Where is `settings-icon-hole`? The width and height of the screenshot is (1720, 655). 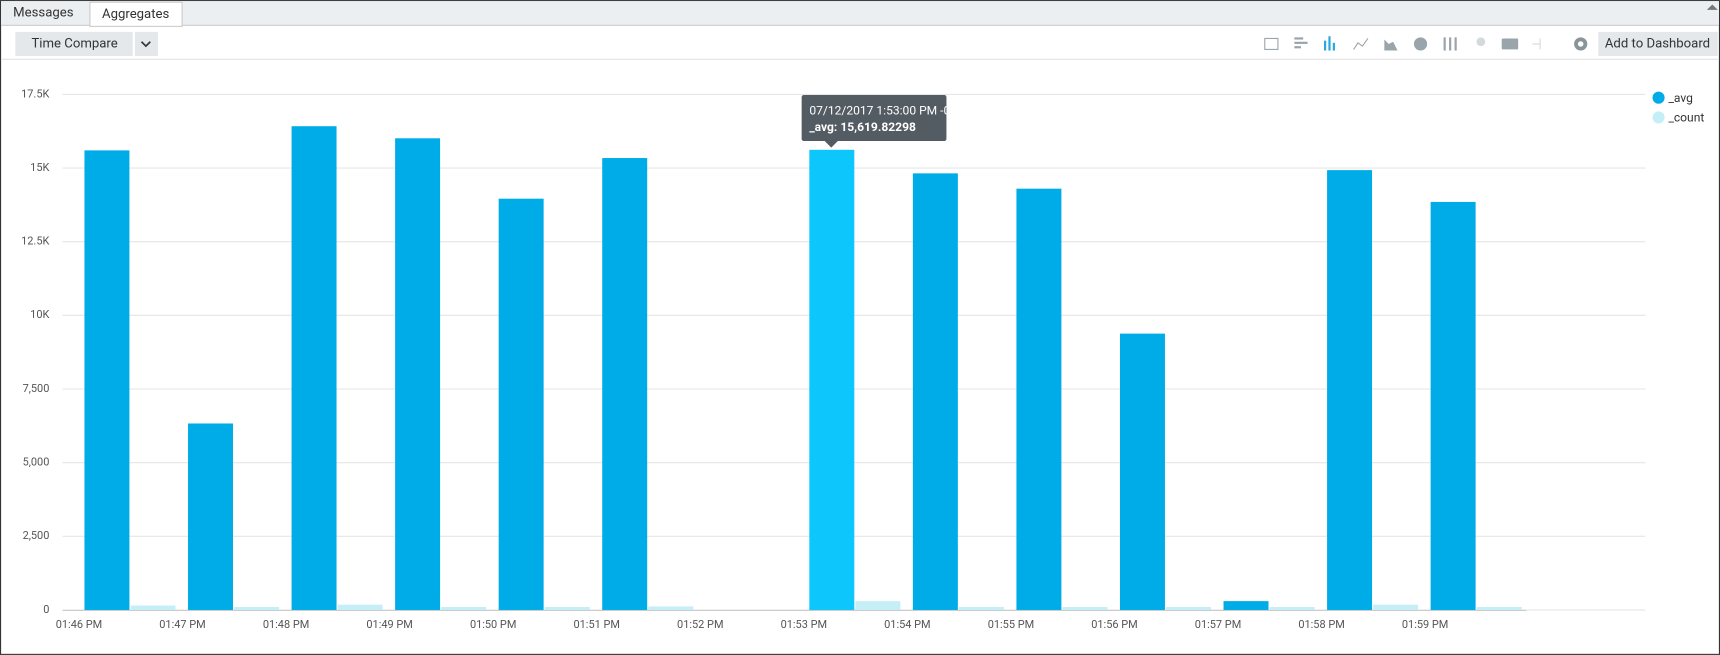
settings-icon-hole is located at coordinates (1580, 44).